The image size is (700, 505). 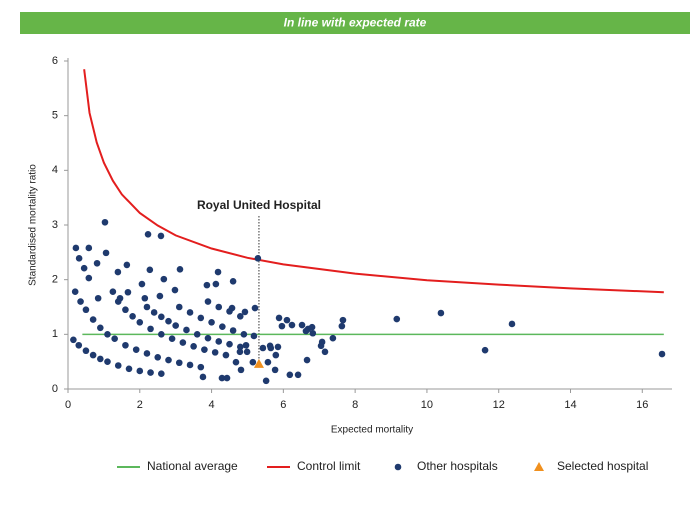 What do you see at coordinates (33, 225) in the screenshot?
I see `y-axis-label: Standardised mortality ratio` at bounding box center [33, 225].